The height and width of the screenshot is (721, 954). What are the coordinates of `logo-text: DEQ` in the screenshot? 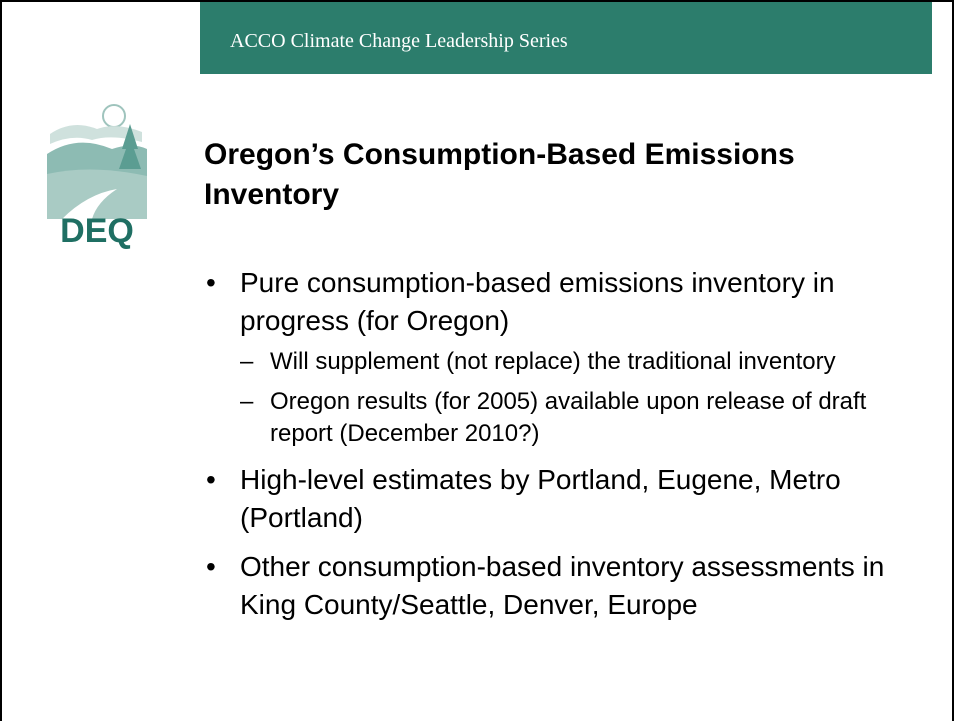 It's located at (97, 231).